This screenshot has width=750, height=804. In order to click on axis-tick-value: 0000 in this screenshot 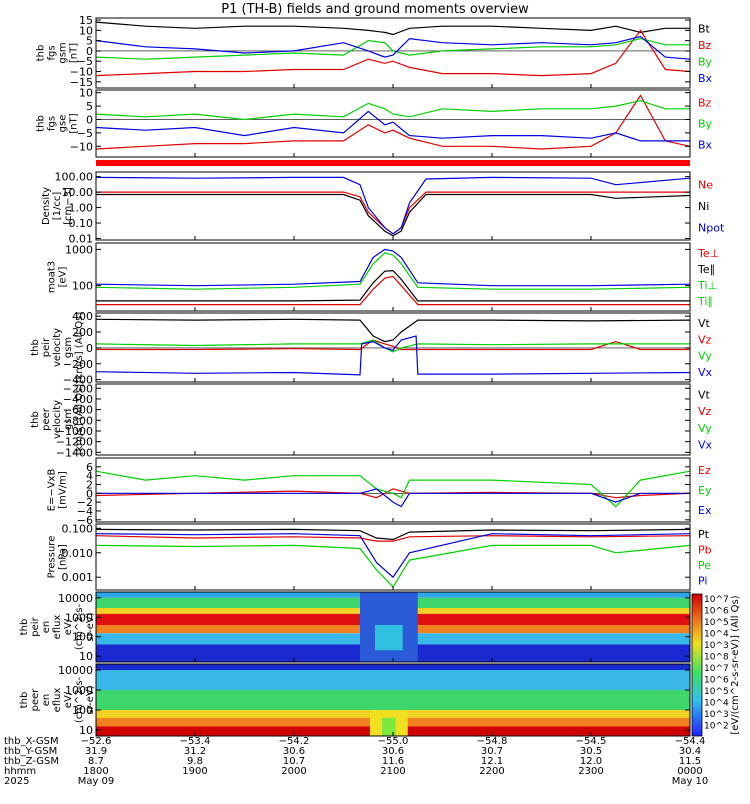, I will do `click(689, 771)`.